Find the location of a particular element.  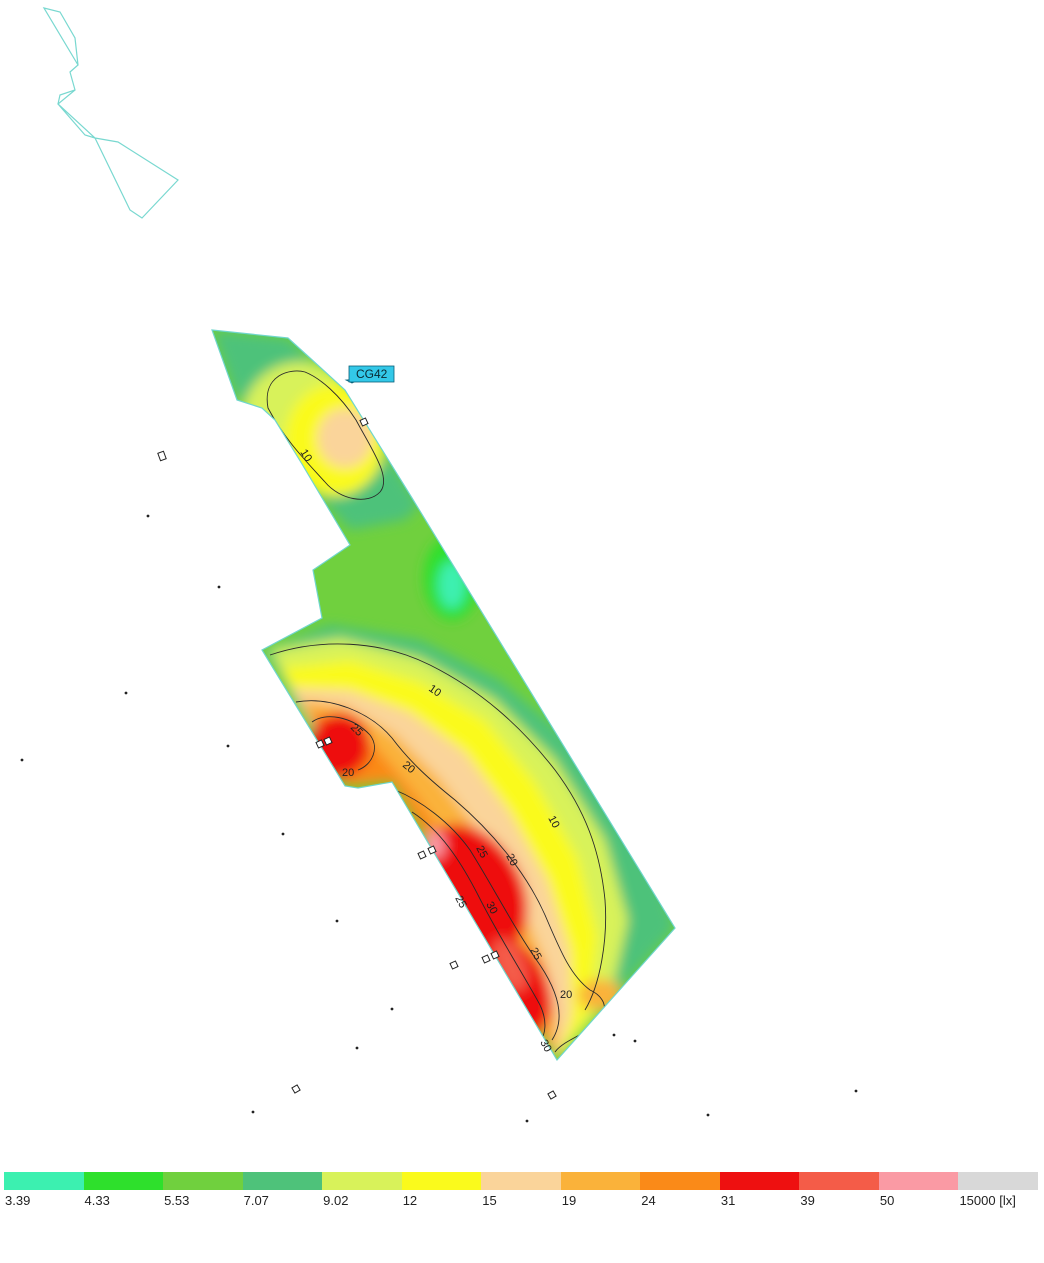

legend-label: 24 is located at coordinates (648, 1200).